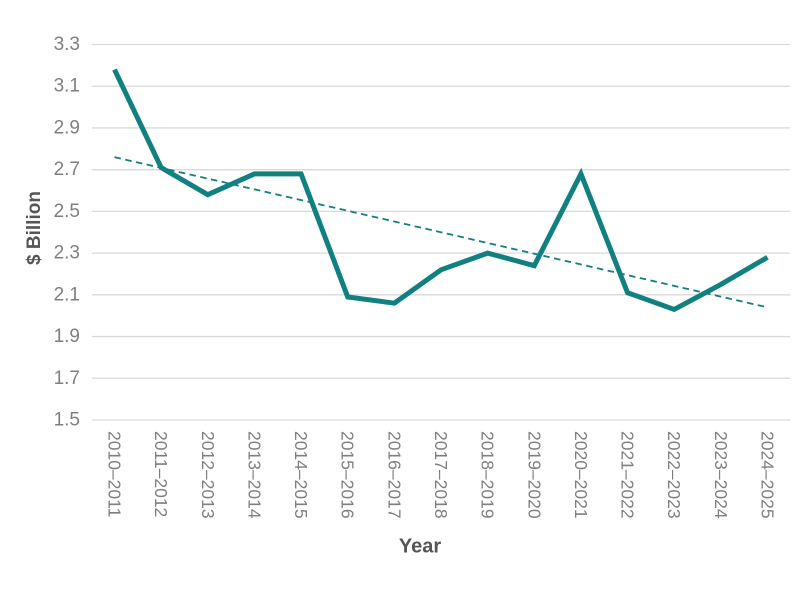 This screenshot has height=600, width=800. I want to click on x-tick-label: 2024–2025, so click(768, 475).